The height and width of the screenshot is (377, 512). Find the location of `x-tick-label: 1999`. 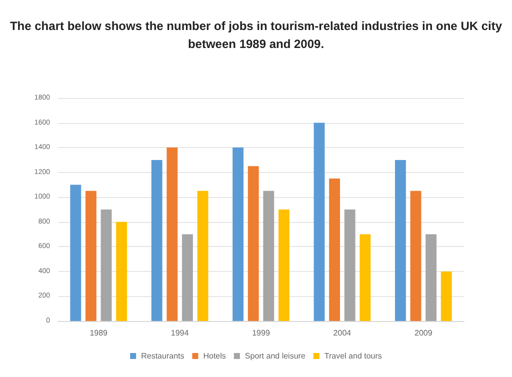

x-tick-label: 1999 is located at coordinates (261, 333).